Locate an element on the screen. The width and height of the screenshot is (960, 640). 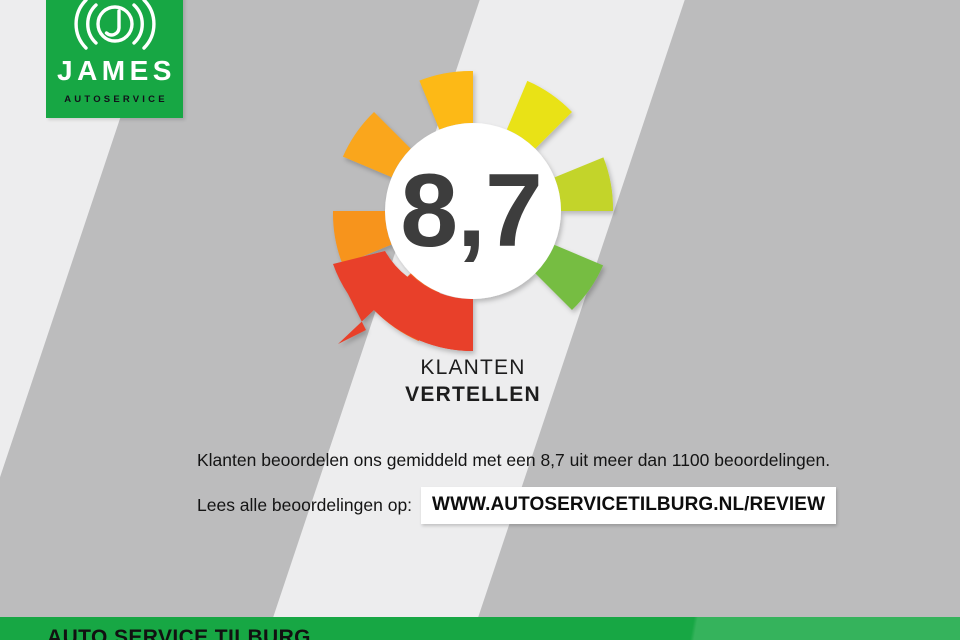
rating-donut-chart: 8,7 is located at coordinates (473, 211).